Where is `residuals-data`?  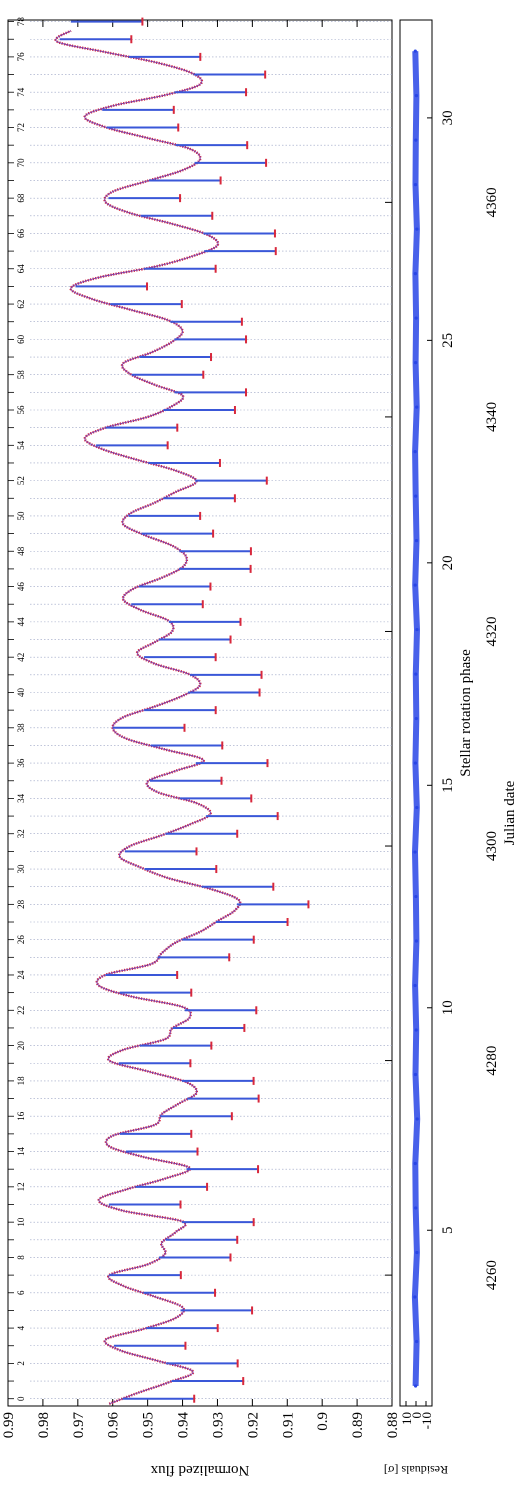 residuals-data is located at coordinates (416, 718).